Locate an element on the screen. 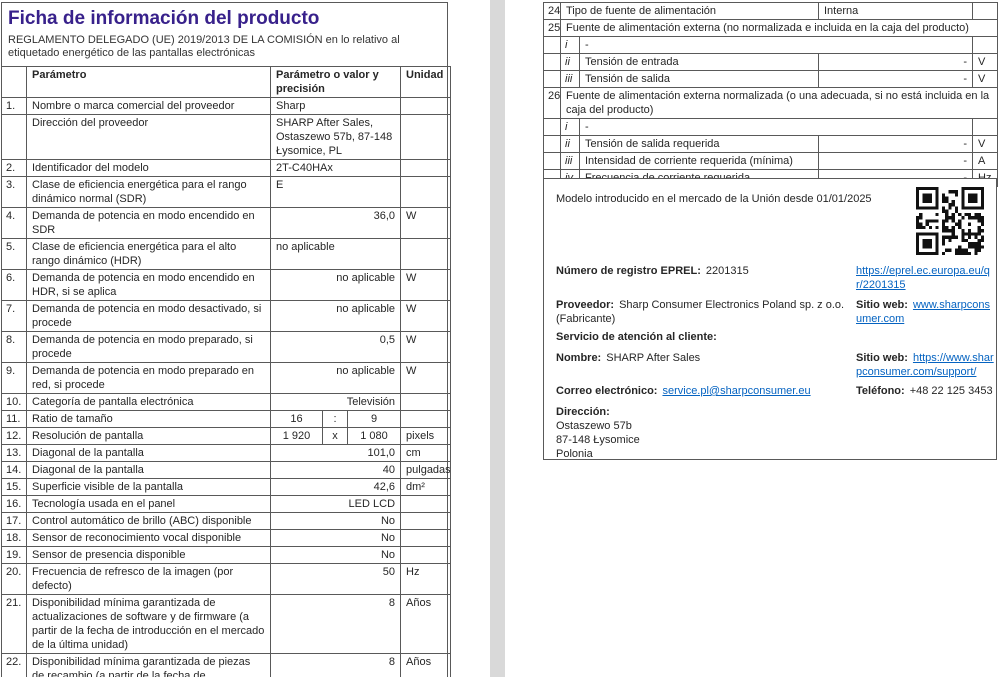 This screenshot has width=1000, height=677. table-row: 13. Diagonal de la pantalla 101,0 cm is located at coordinates (226, 453).